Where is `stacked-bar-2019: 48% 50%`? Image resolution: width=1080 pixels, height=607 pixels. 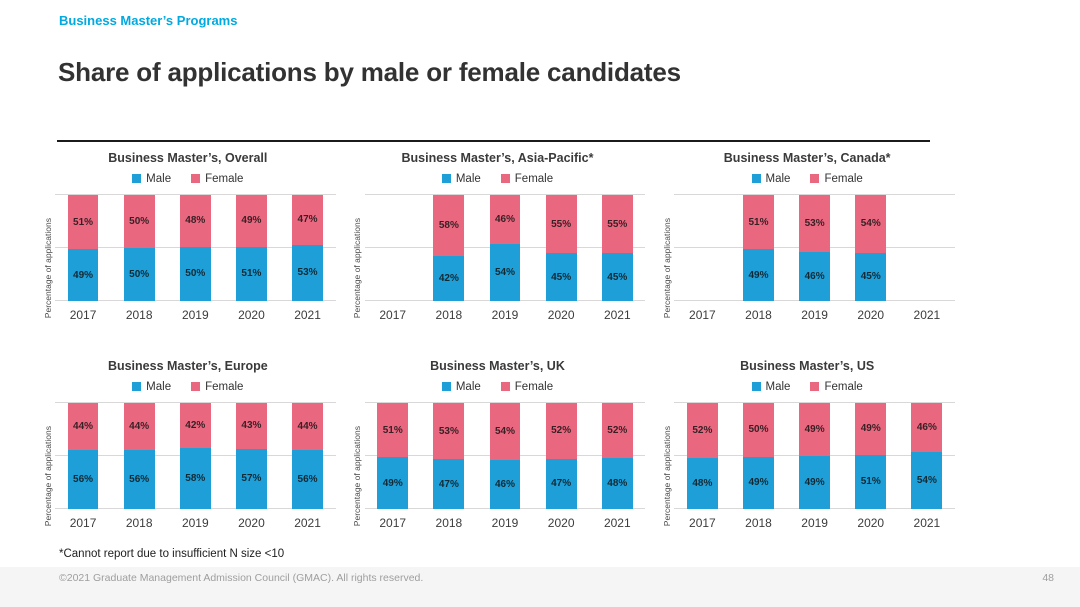 stacked-bar-2019: 48% 50% is located at coordinates (195, 248).